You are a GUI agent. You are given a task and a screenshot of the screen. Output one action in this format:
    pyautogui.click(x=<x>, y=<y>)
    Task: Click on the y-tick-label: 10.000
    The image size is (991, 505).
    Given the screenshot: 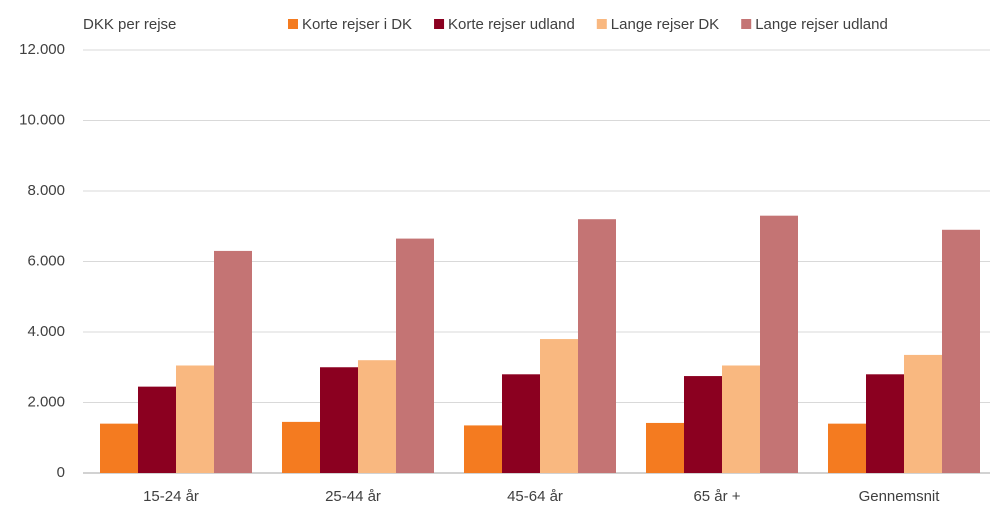 What is the action you would take?
    pyautogui.click(x=42, y=119)
    